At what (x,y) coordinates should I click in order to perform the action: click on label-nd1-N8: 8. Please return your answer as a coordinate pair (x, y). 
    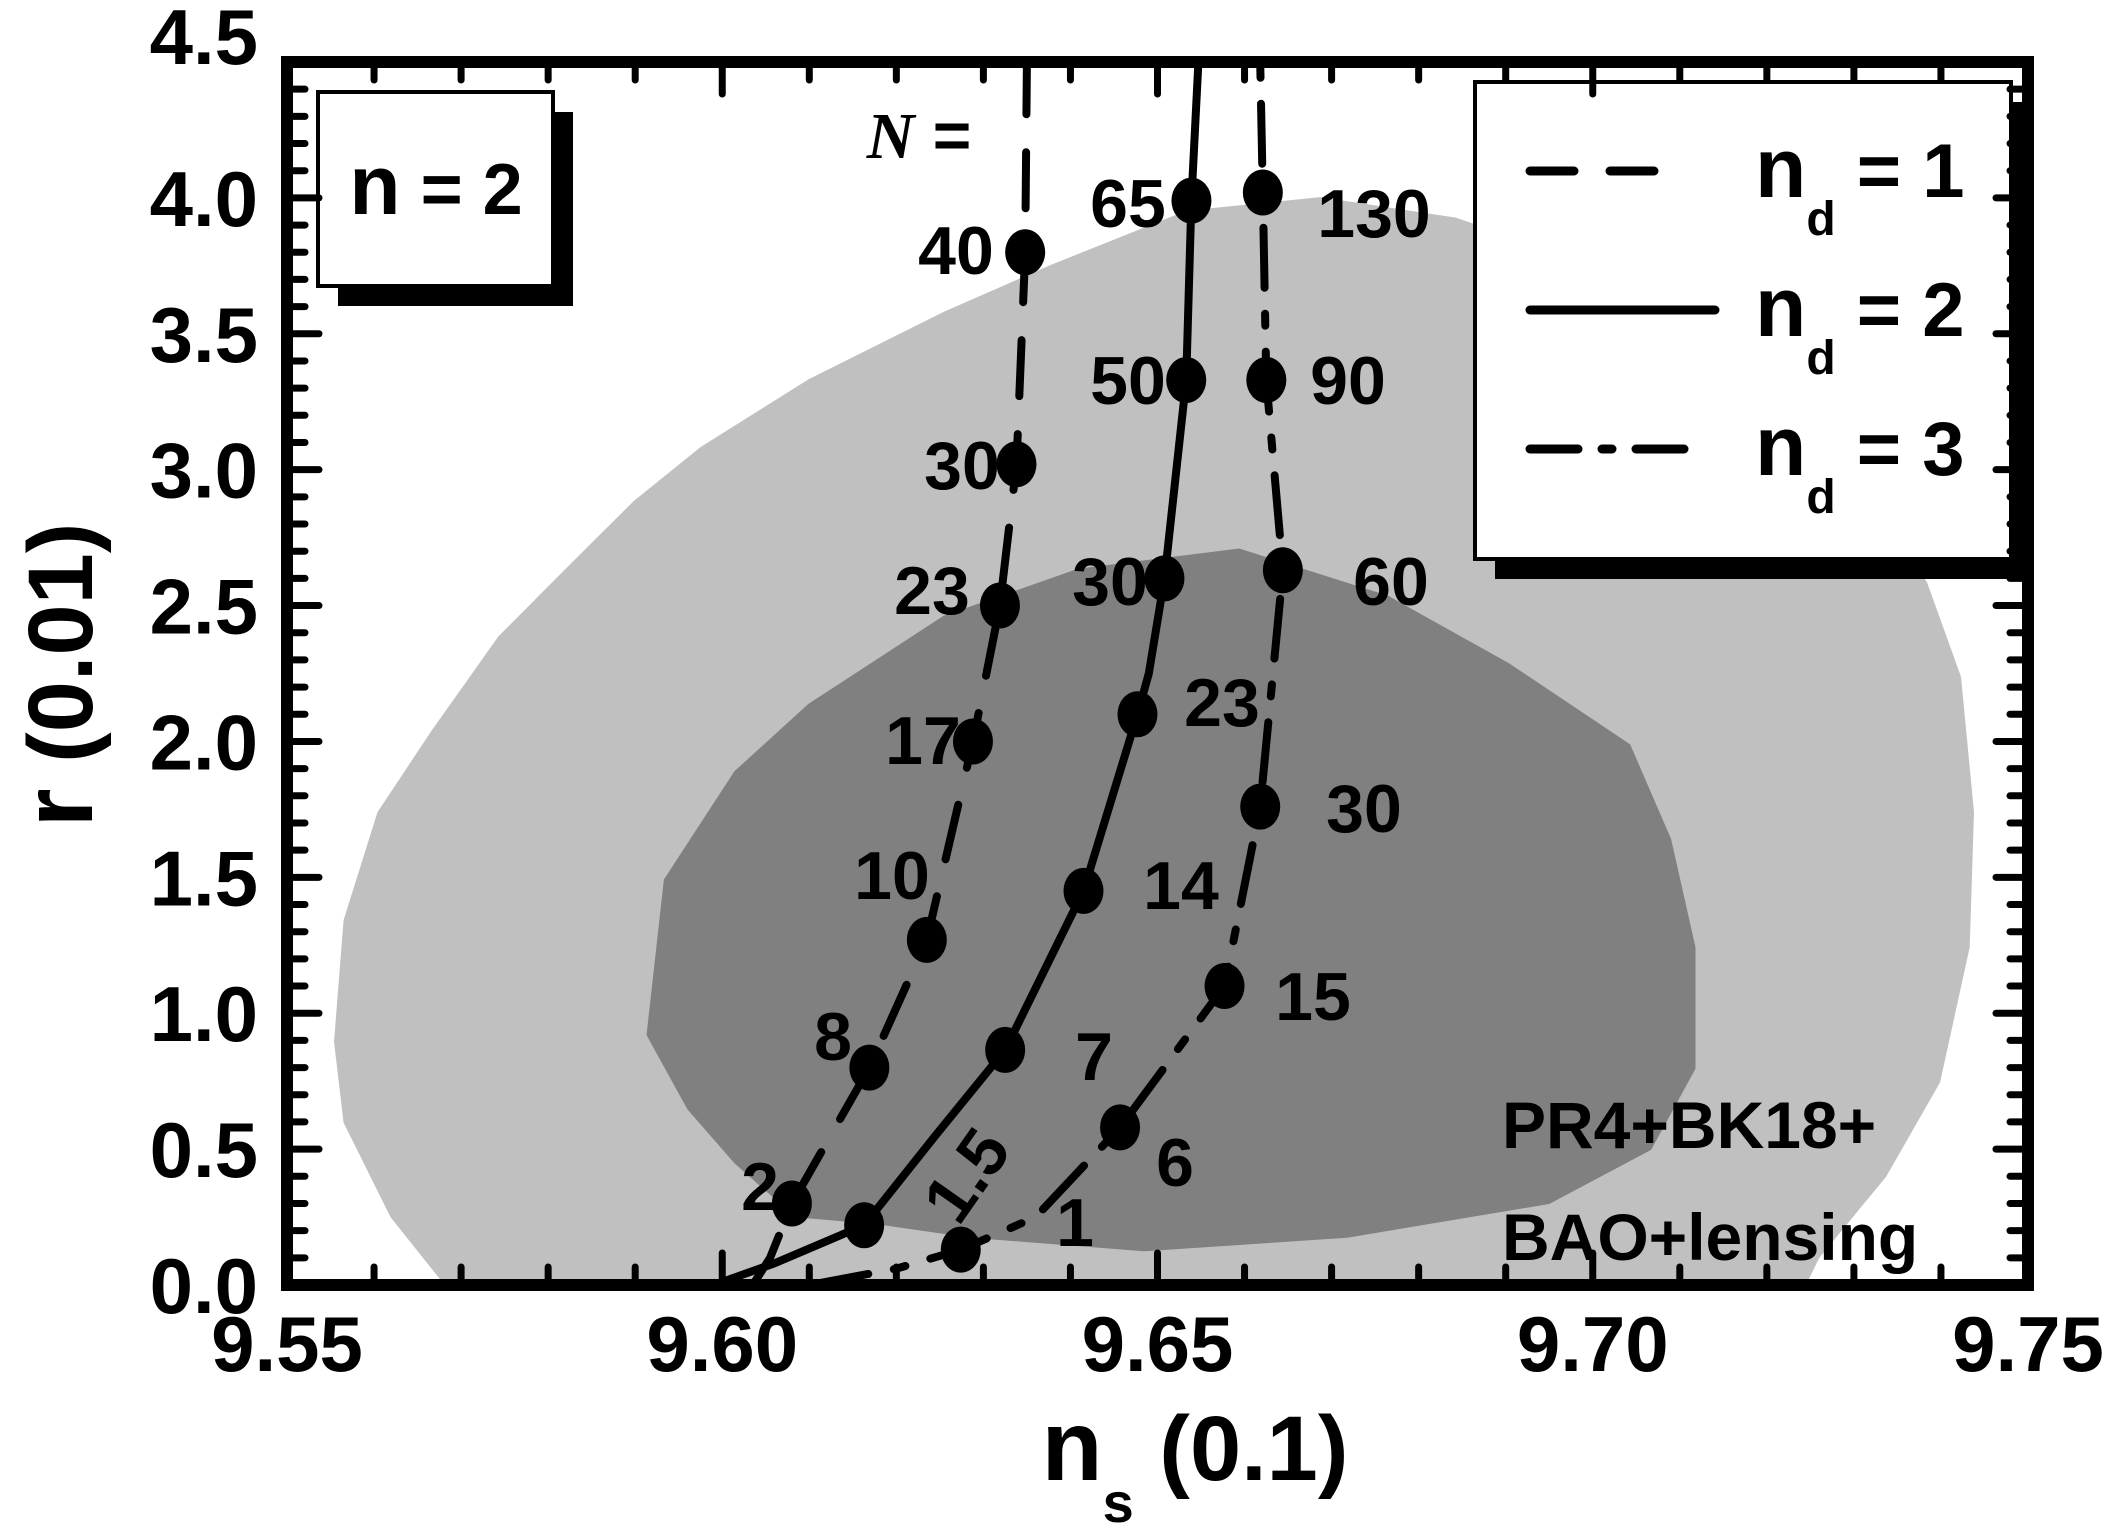
    Looking at the image, I should click on (833, 1037).